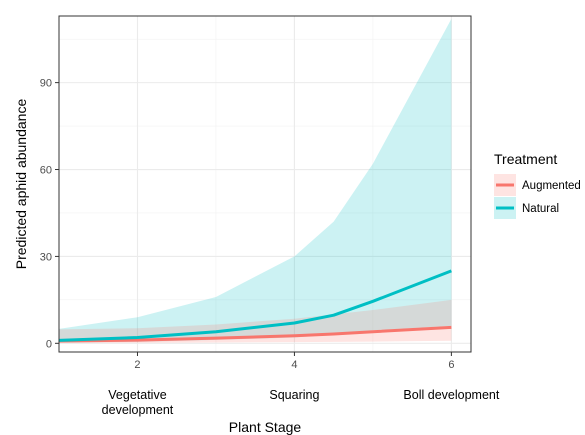  What do you see at coordinates (137, 365) in the screenshot?
I see `x-tick-label: 2` at bounding box center [137, 365].